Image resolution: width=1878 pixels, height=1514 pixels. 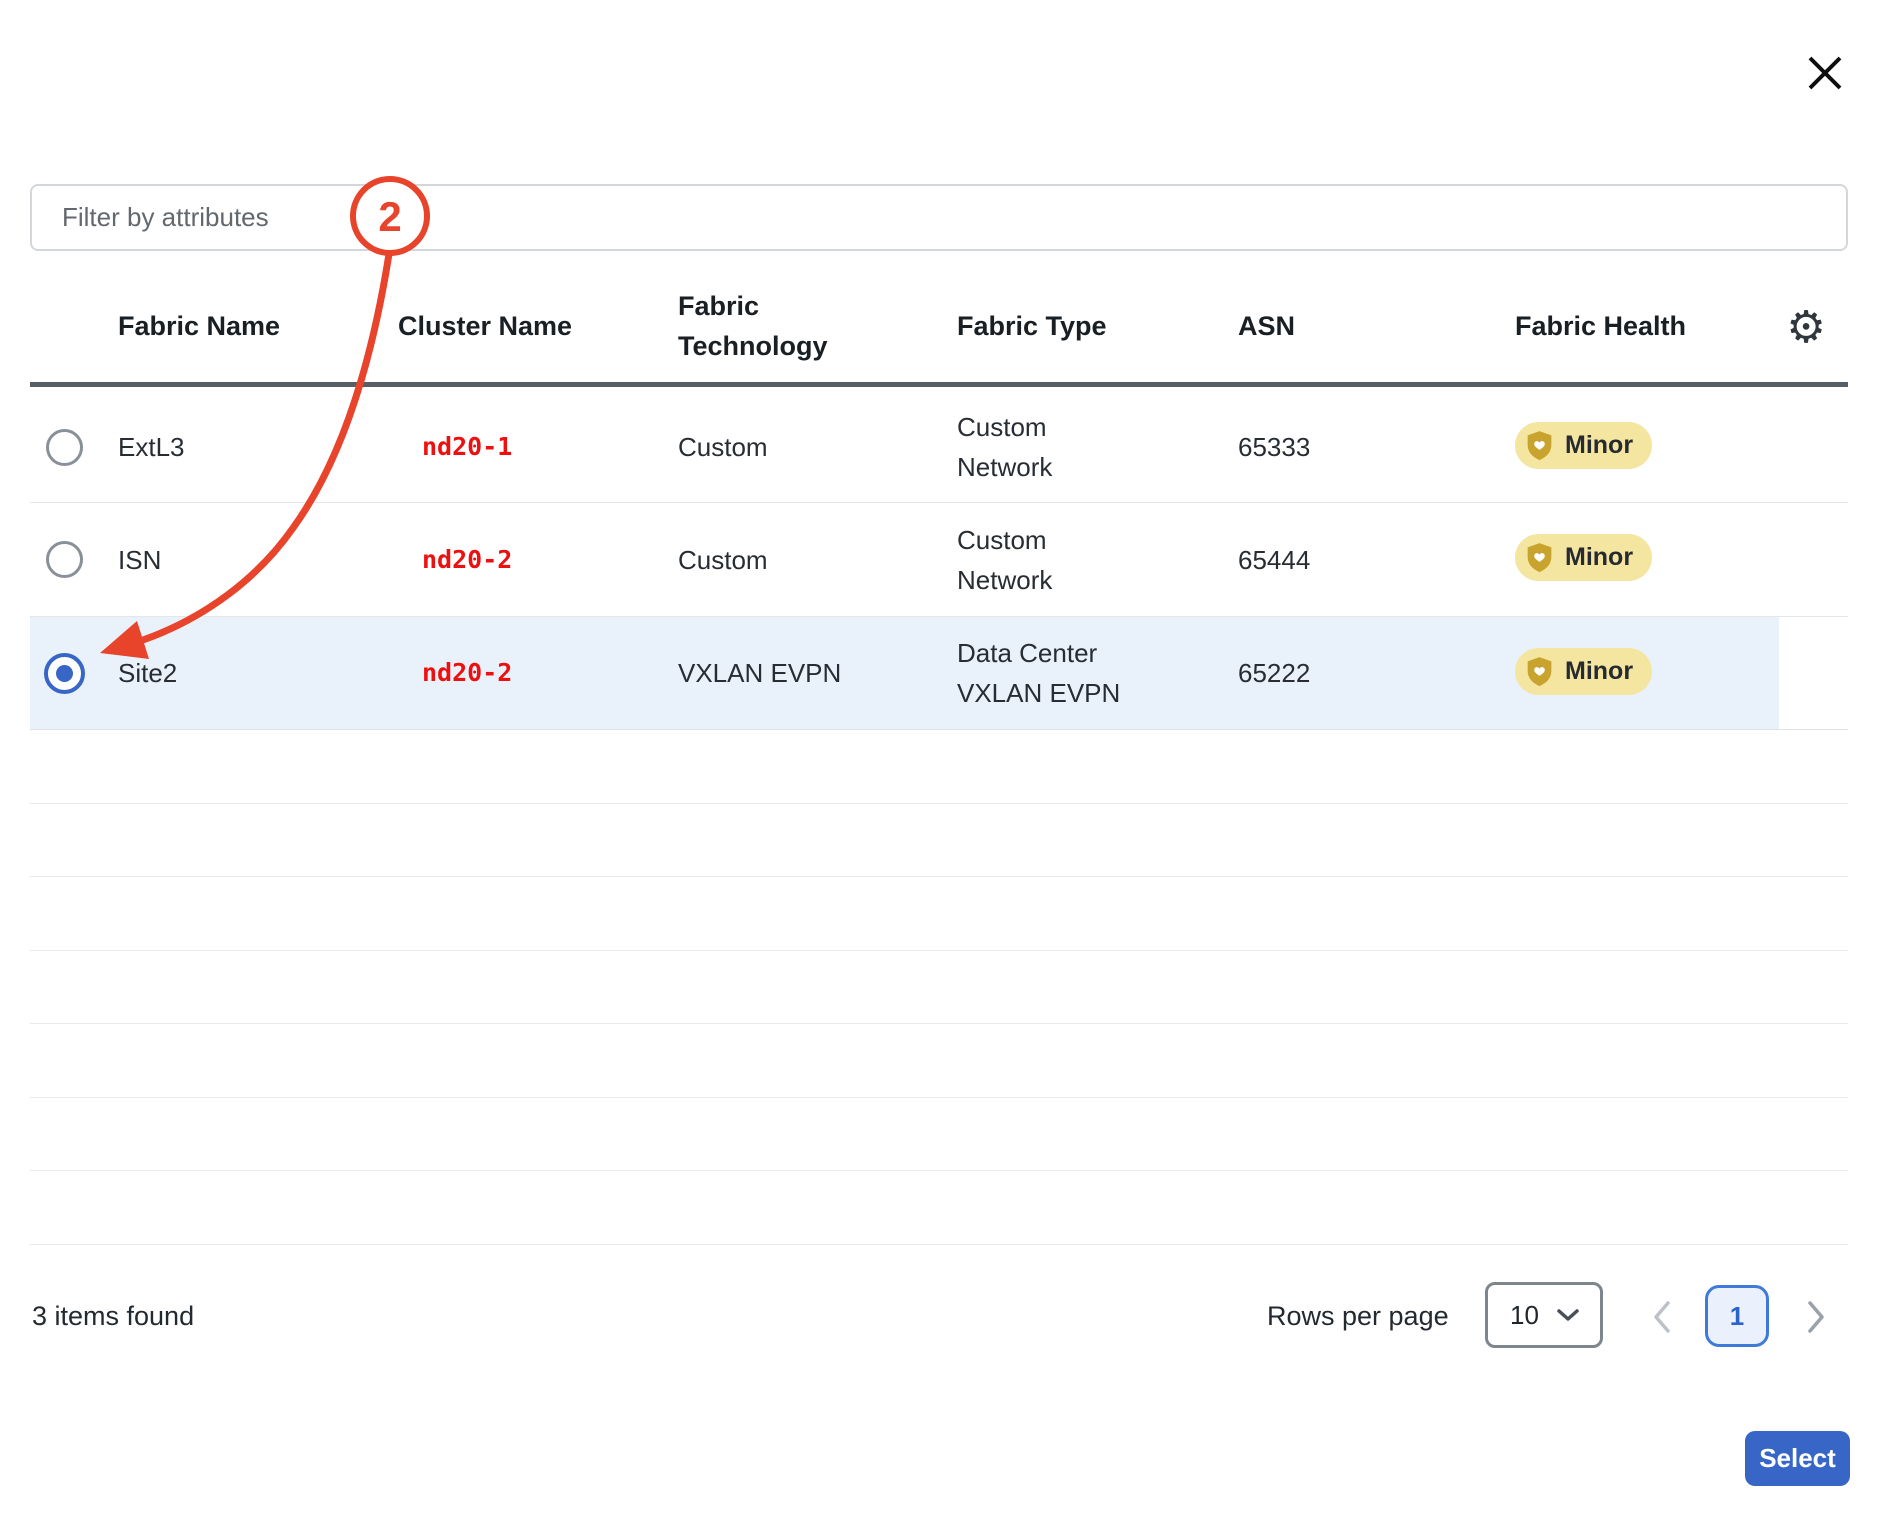 I want to click on column-header-asn: ASN, so click(x=1267, y=326).